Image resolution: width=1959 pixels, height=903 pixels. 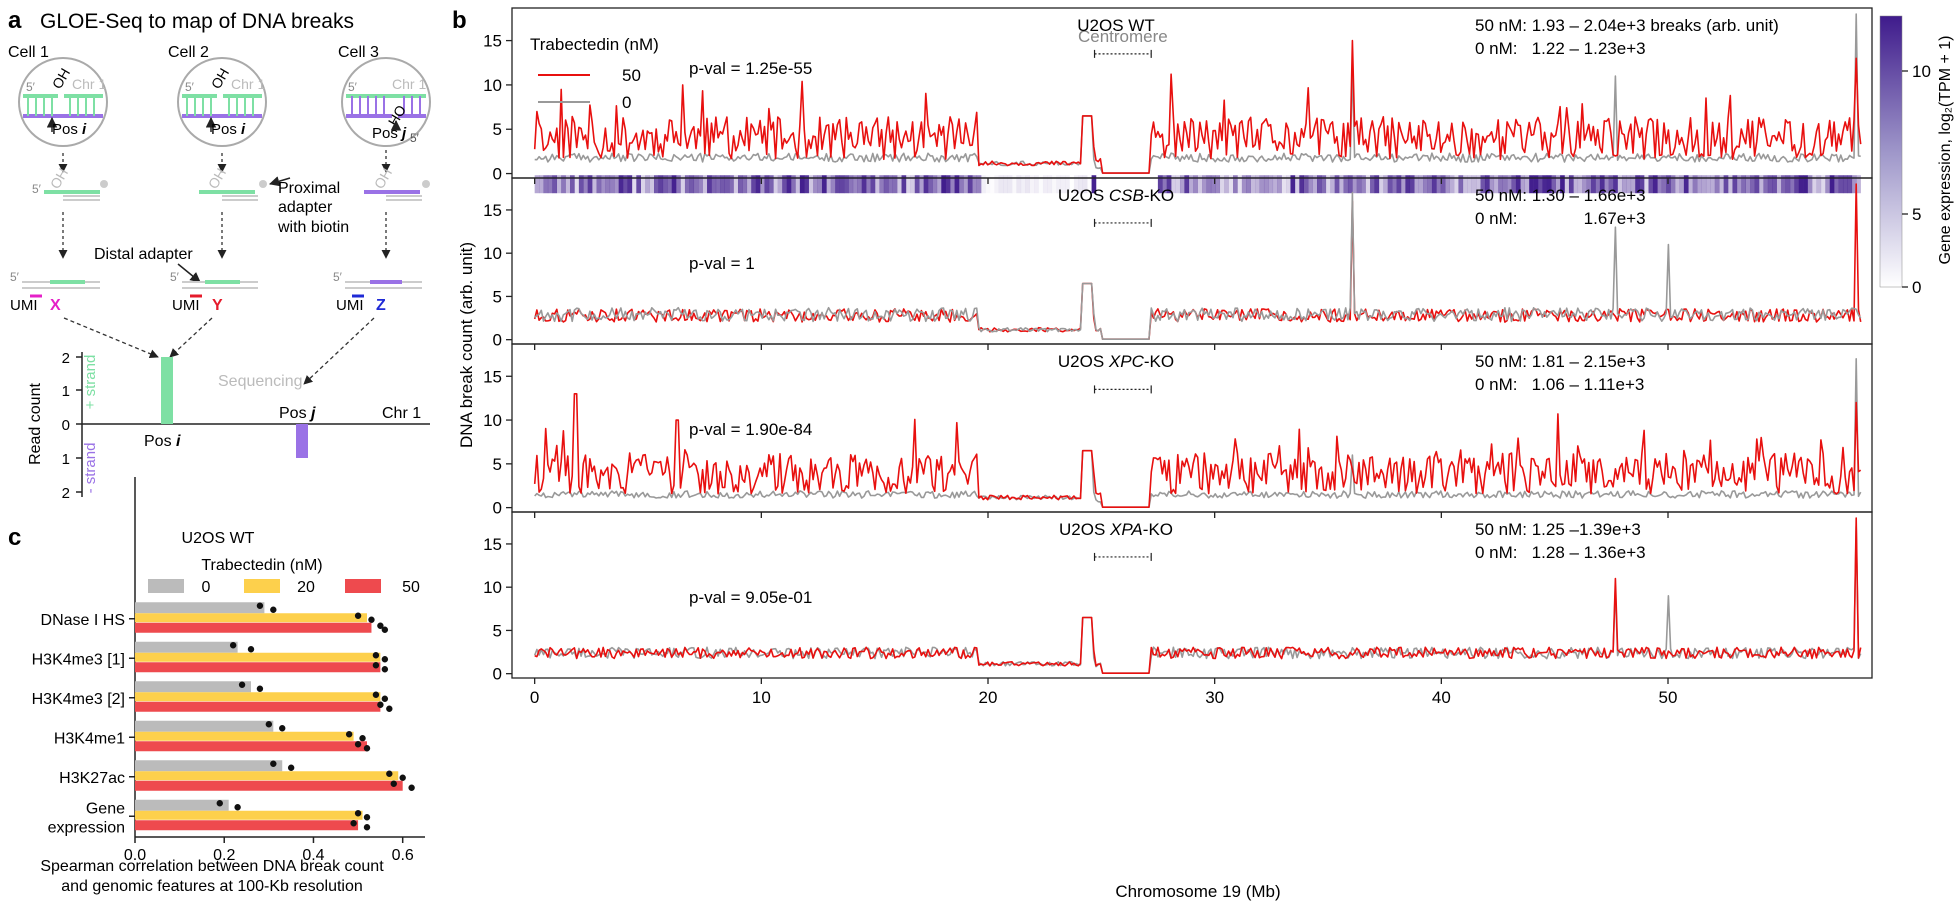 What do you see at coordinates (1197, 106) in the screenshot?
I see `series-50-line` at bounding box center [1197, 106].